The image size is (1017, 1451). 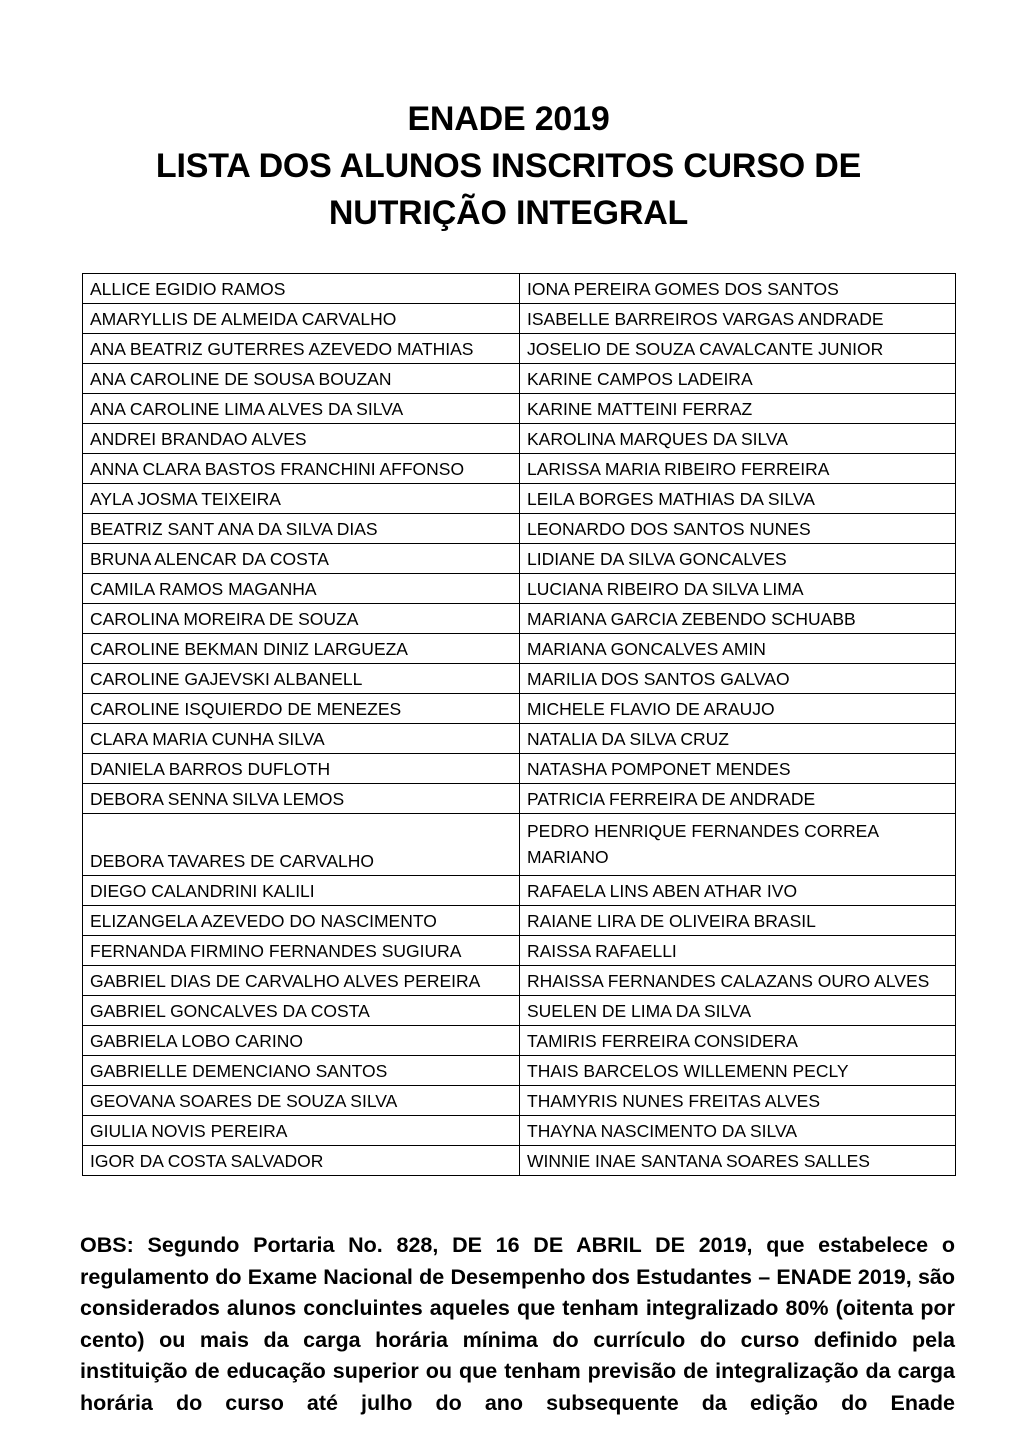 I want to click on page-title-line-1: ENADE 2019, so click(x=508, y=119).